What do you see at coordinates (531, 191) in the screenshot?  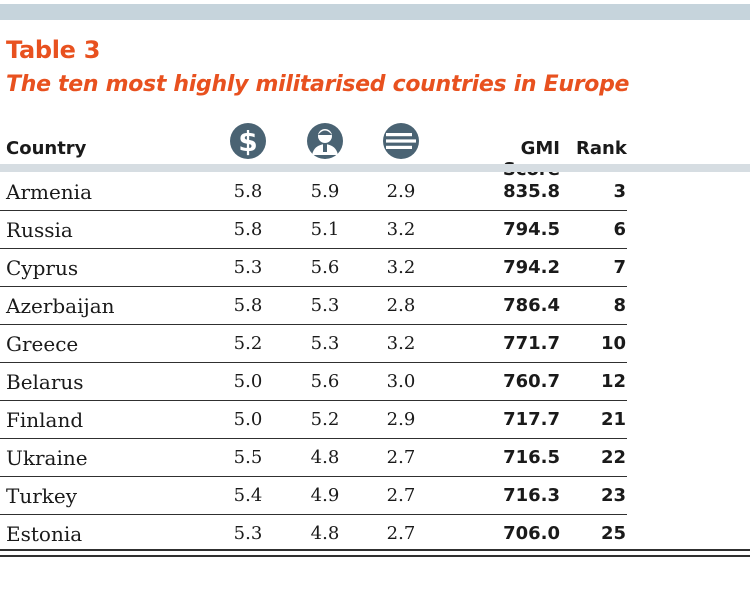 I see `cell-gmi-score: 835.8` at bounding box center [531, 191].